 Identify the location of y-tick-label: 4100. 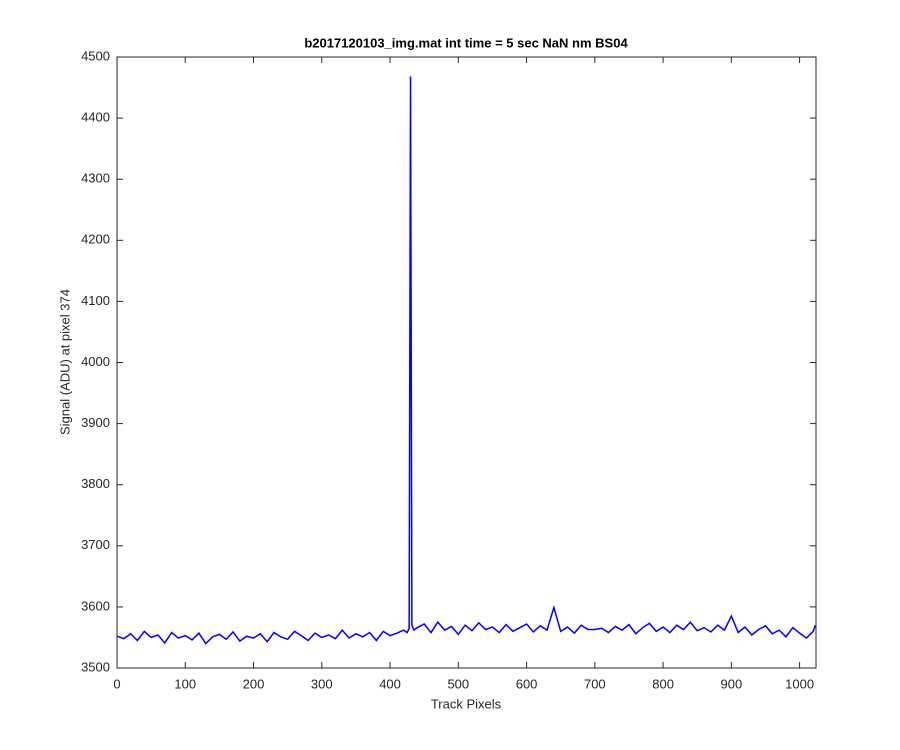
(95, 300).